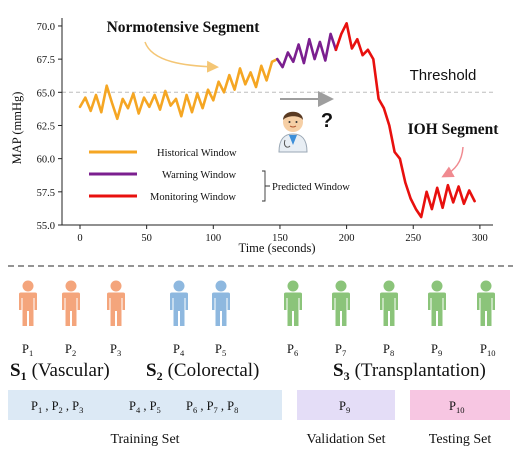  Describe the element at coordinates (480, 238) in the screenshot. I see `x-tick-label: 300` at that location.